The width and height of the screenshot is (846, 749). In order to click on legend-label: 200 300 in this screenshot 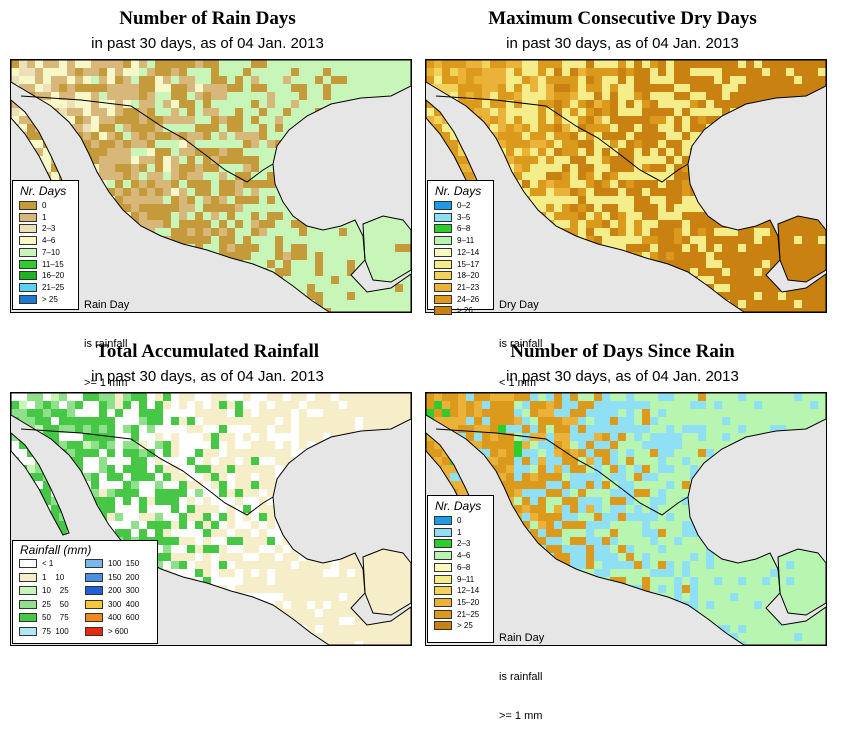, I will do `click(124, 590)`.